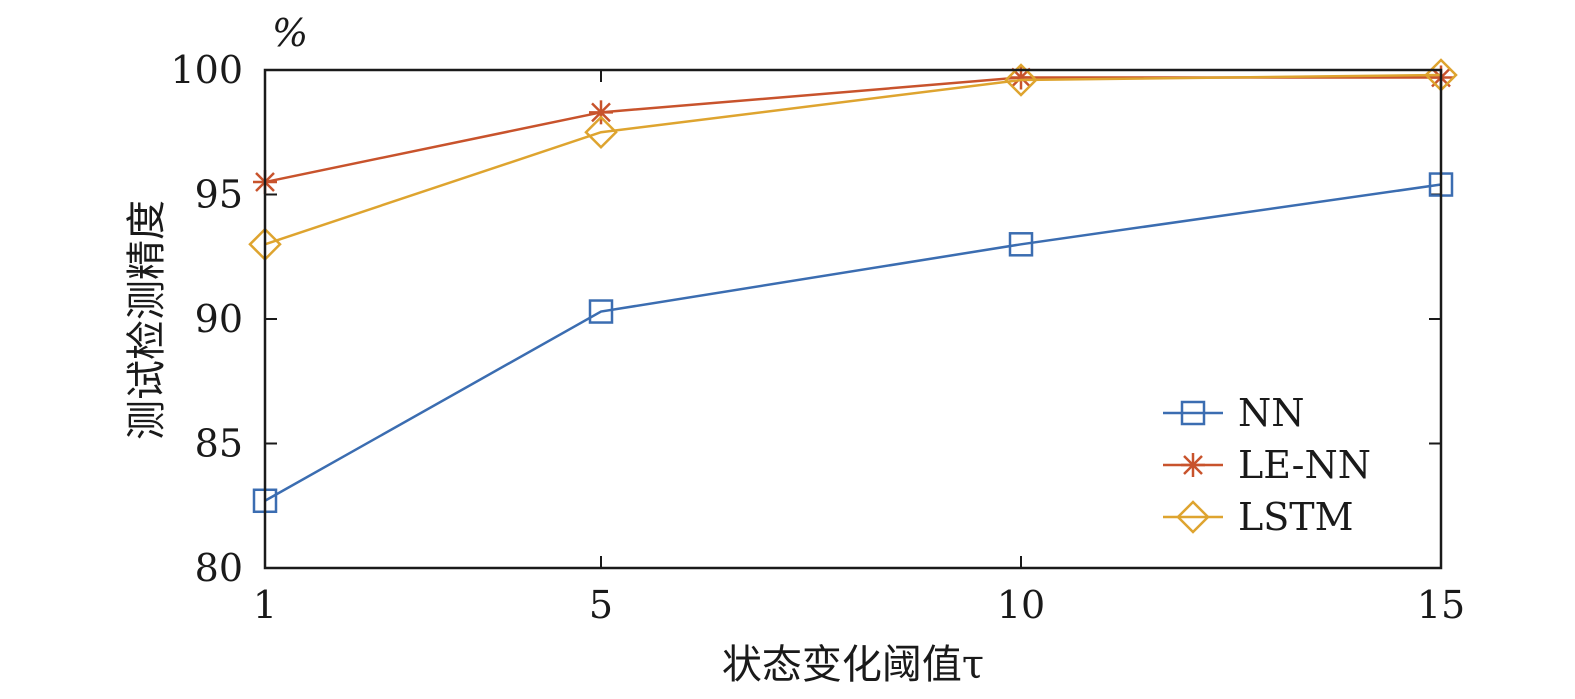 Image resolution: width=1575 pixels, height=699 pixels. Describe the element at coordinates (290, 33) in the screenshot. I see `y-unit-label: %` at that location.